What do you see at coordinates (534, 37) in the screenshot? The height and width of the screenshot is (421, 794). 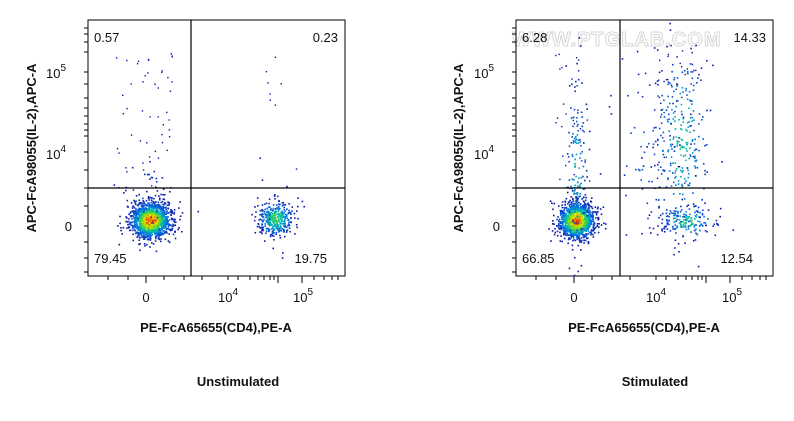 I see `quadrant-label-top-left: 6.28` at bounding box center [534, 37].